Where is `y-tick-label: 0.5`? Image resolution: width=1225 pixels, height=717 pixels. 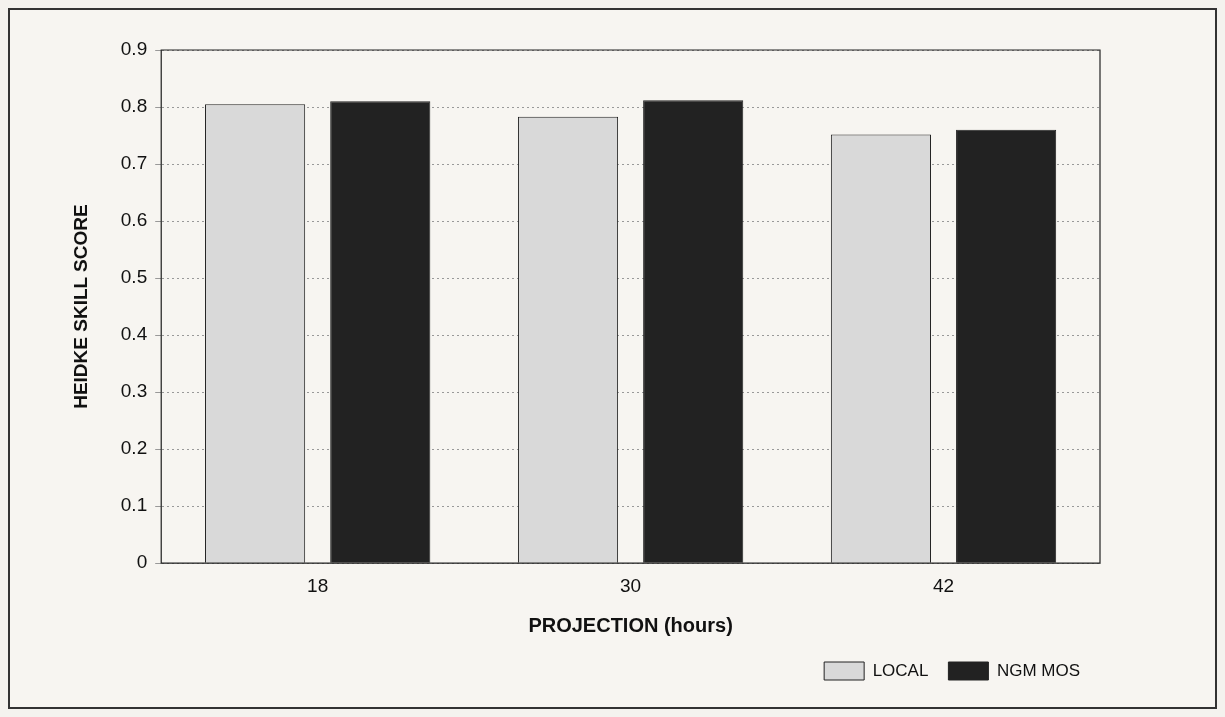
y-tick-label: 0.5 is located at coordinates (134, 277).